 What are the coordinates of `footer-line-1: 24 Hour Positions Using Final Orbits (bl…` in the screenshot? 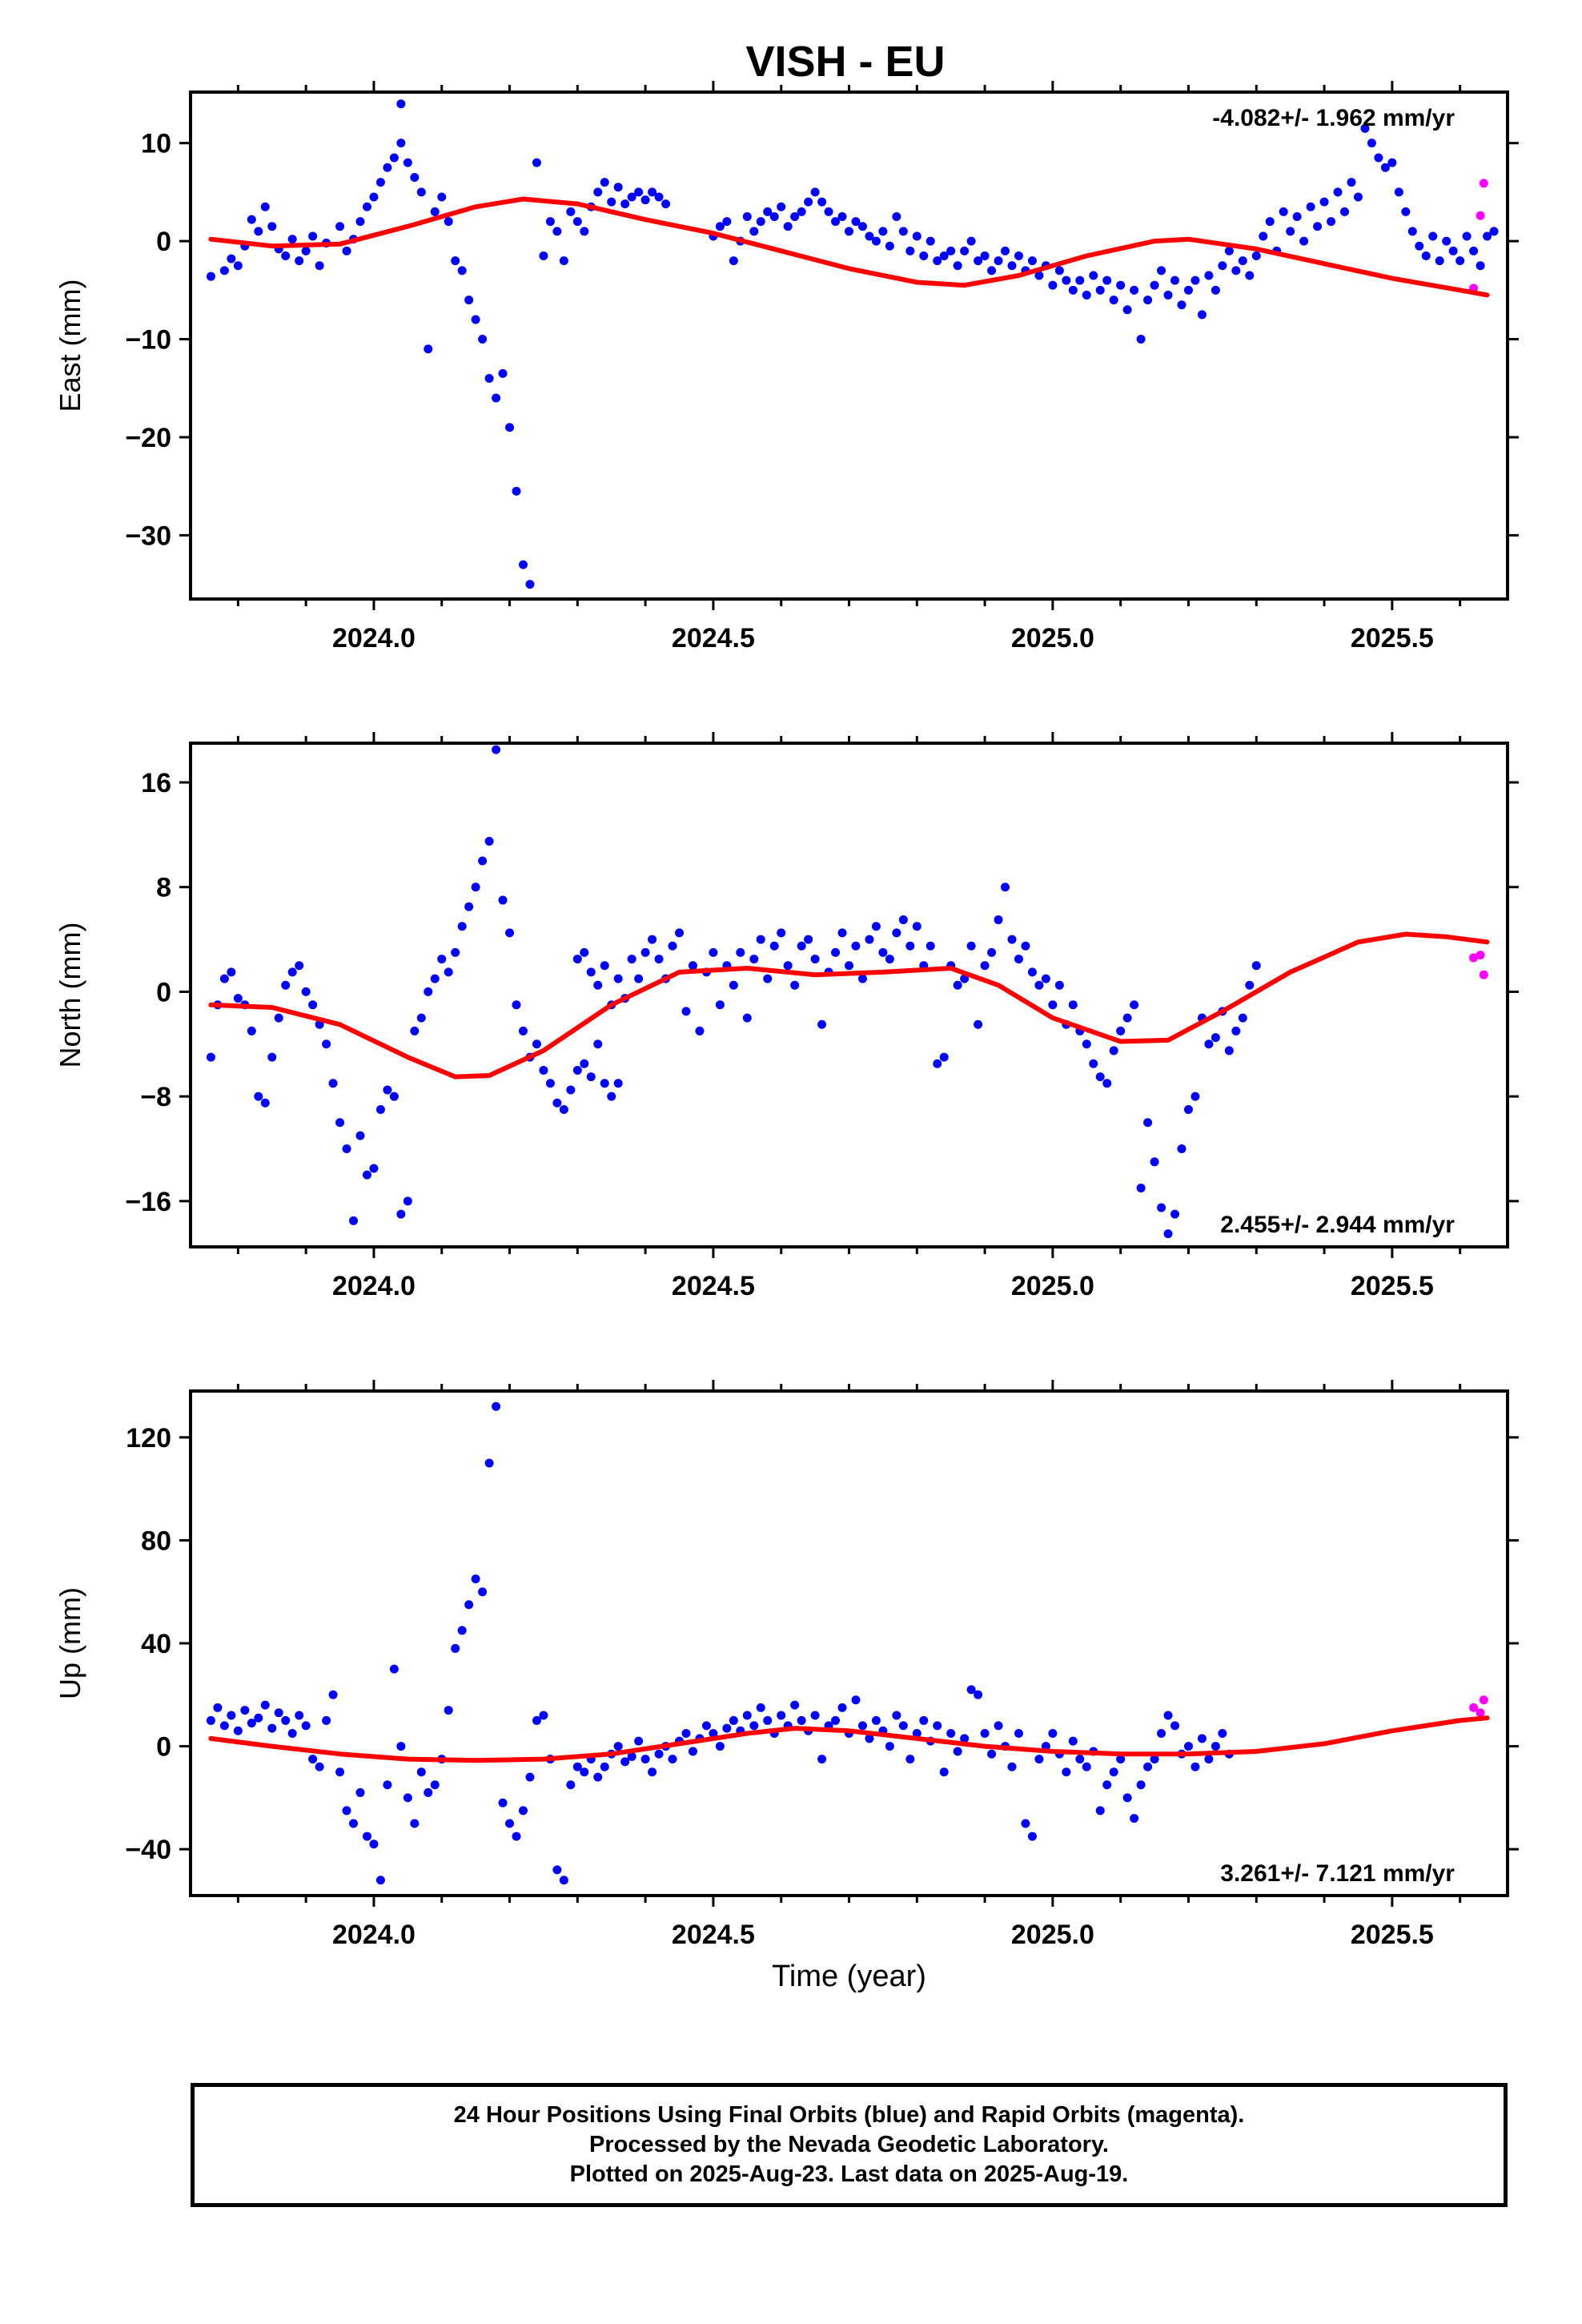 It's located at (849, 2115).